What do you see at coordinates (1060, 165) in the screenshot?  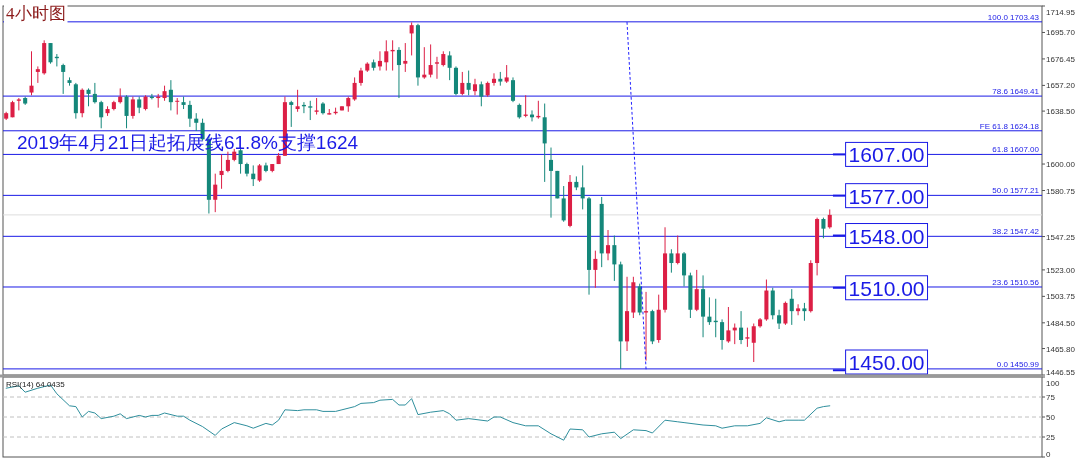 I see `y-tick-label: 1600.00` at bounding box center [1060, 165].